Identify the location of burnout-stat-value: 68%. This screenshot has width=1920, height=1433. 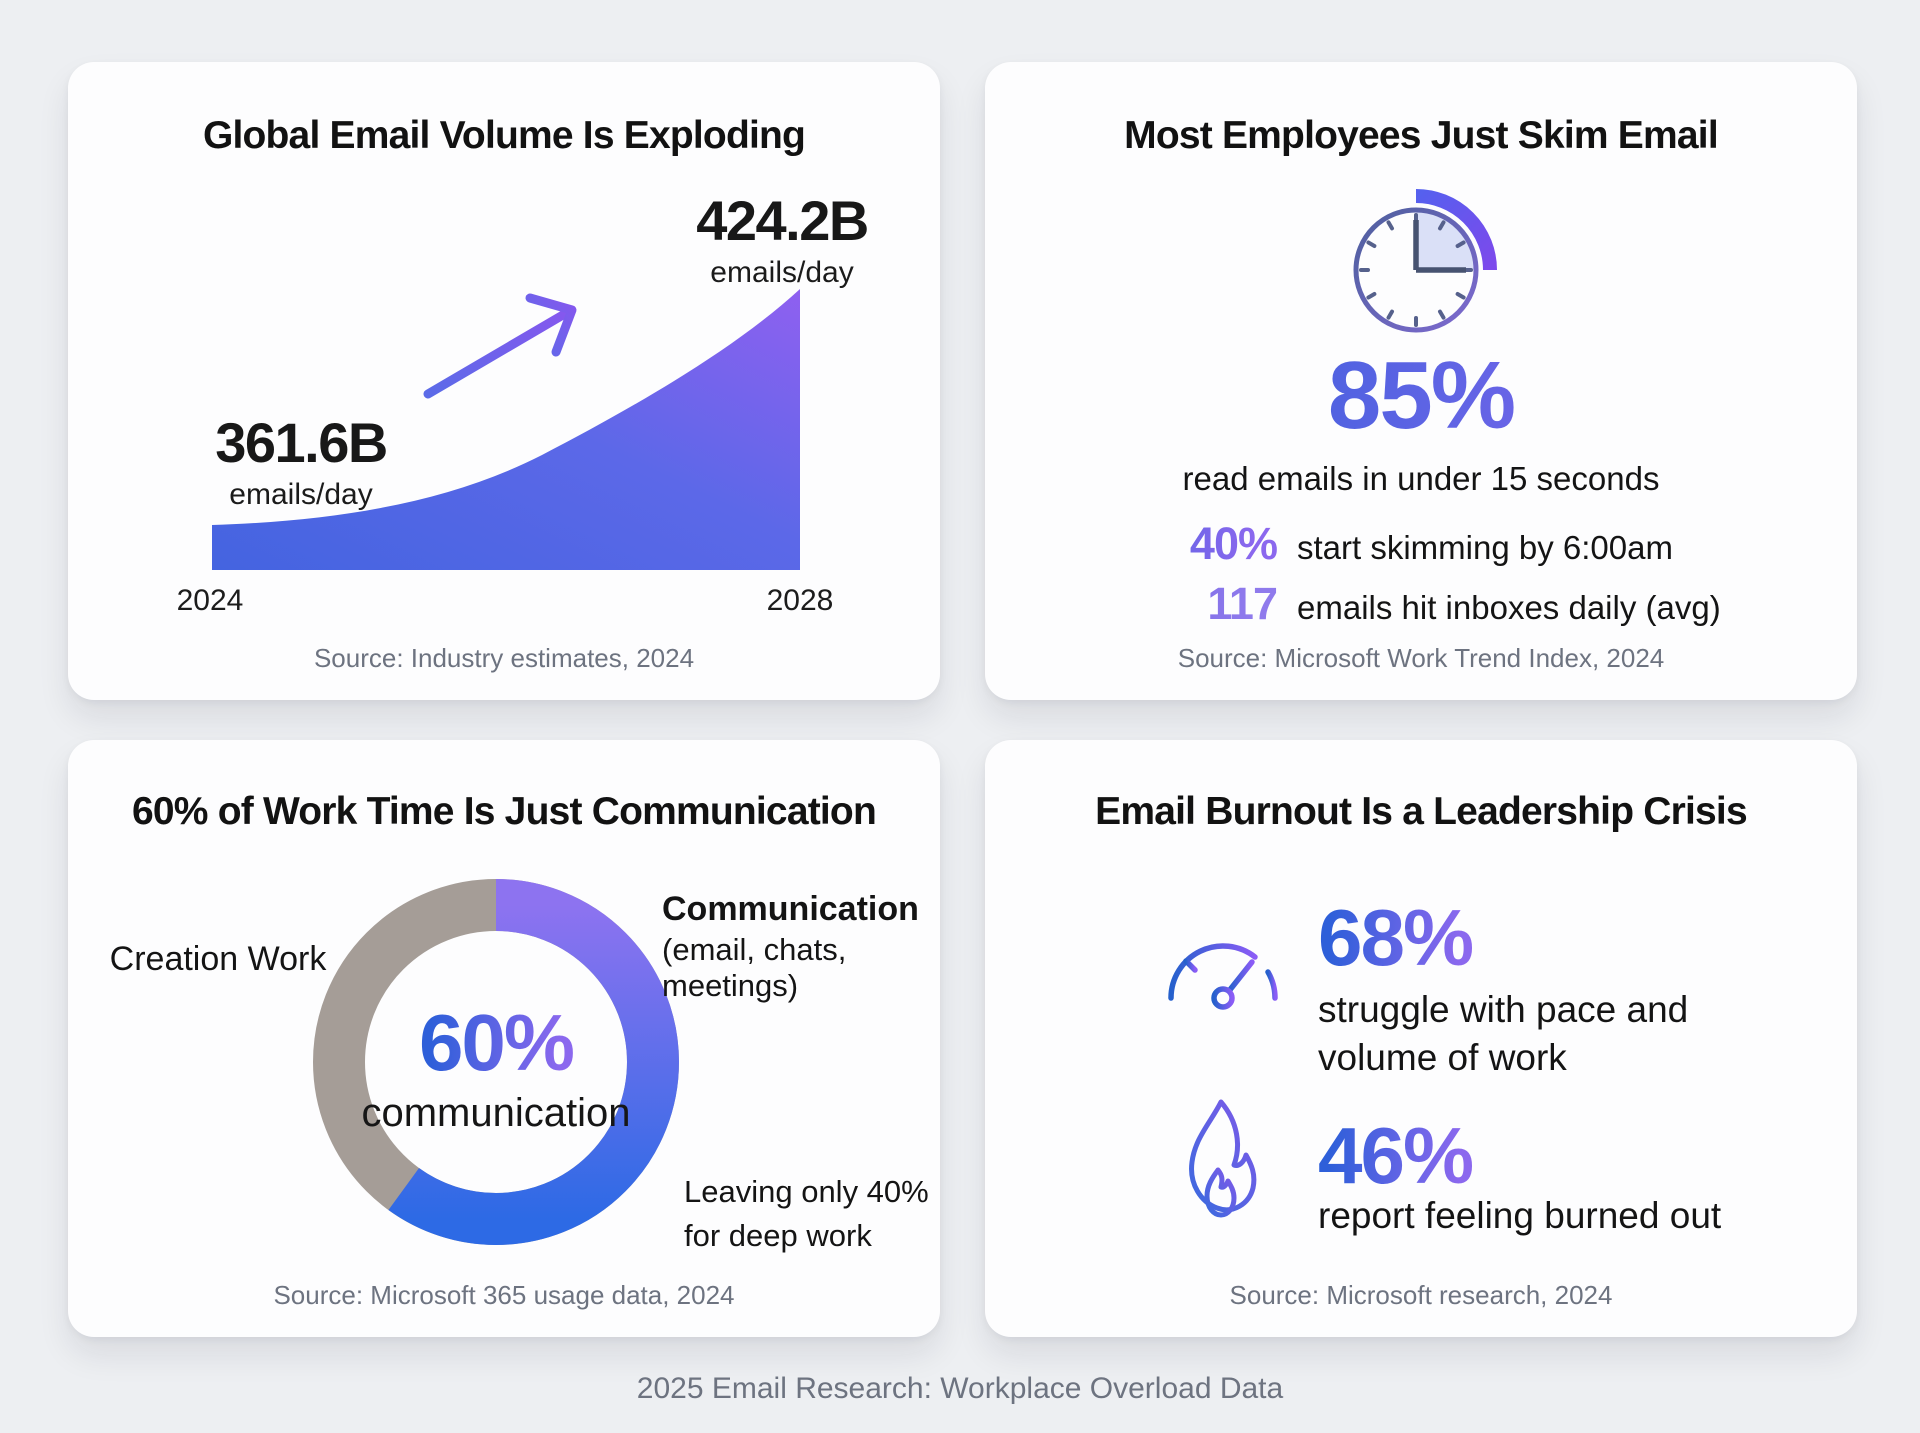
(1396, 937).